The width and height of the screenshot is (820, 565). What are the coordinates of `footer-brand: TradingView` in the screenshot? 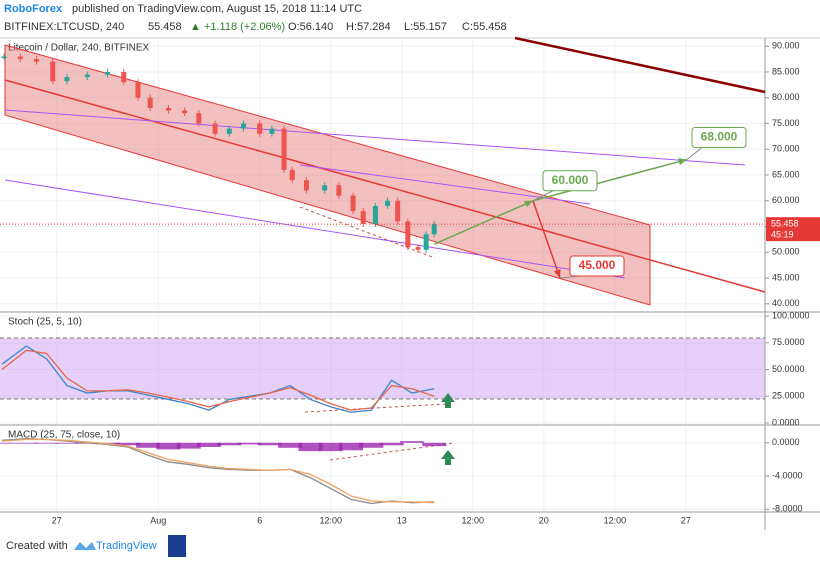 It's located at (126, 546).